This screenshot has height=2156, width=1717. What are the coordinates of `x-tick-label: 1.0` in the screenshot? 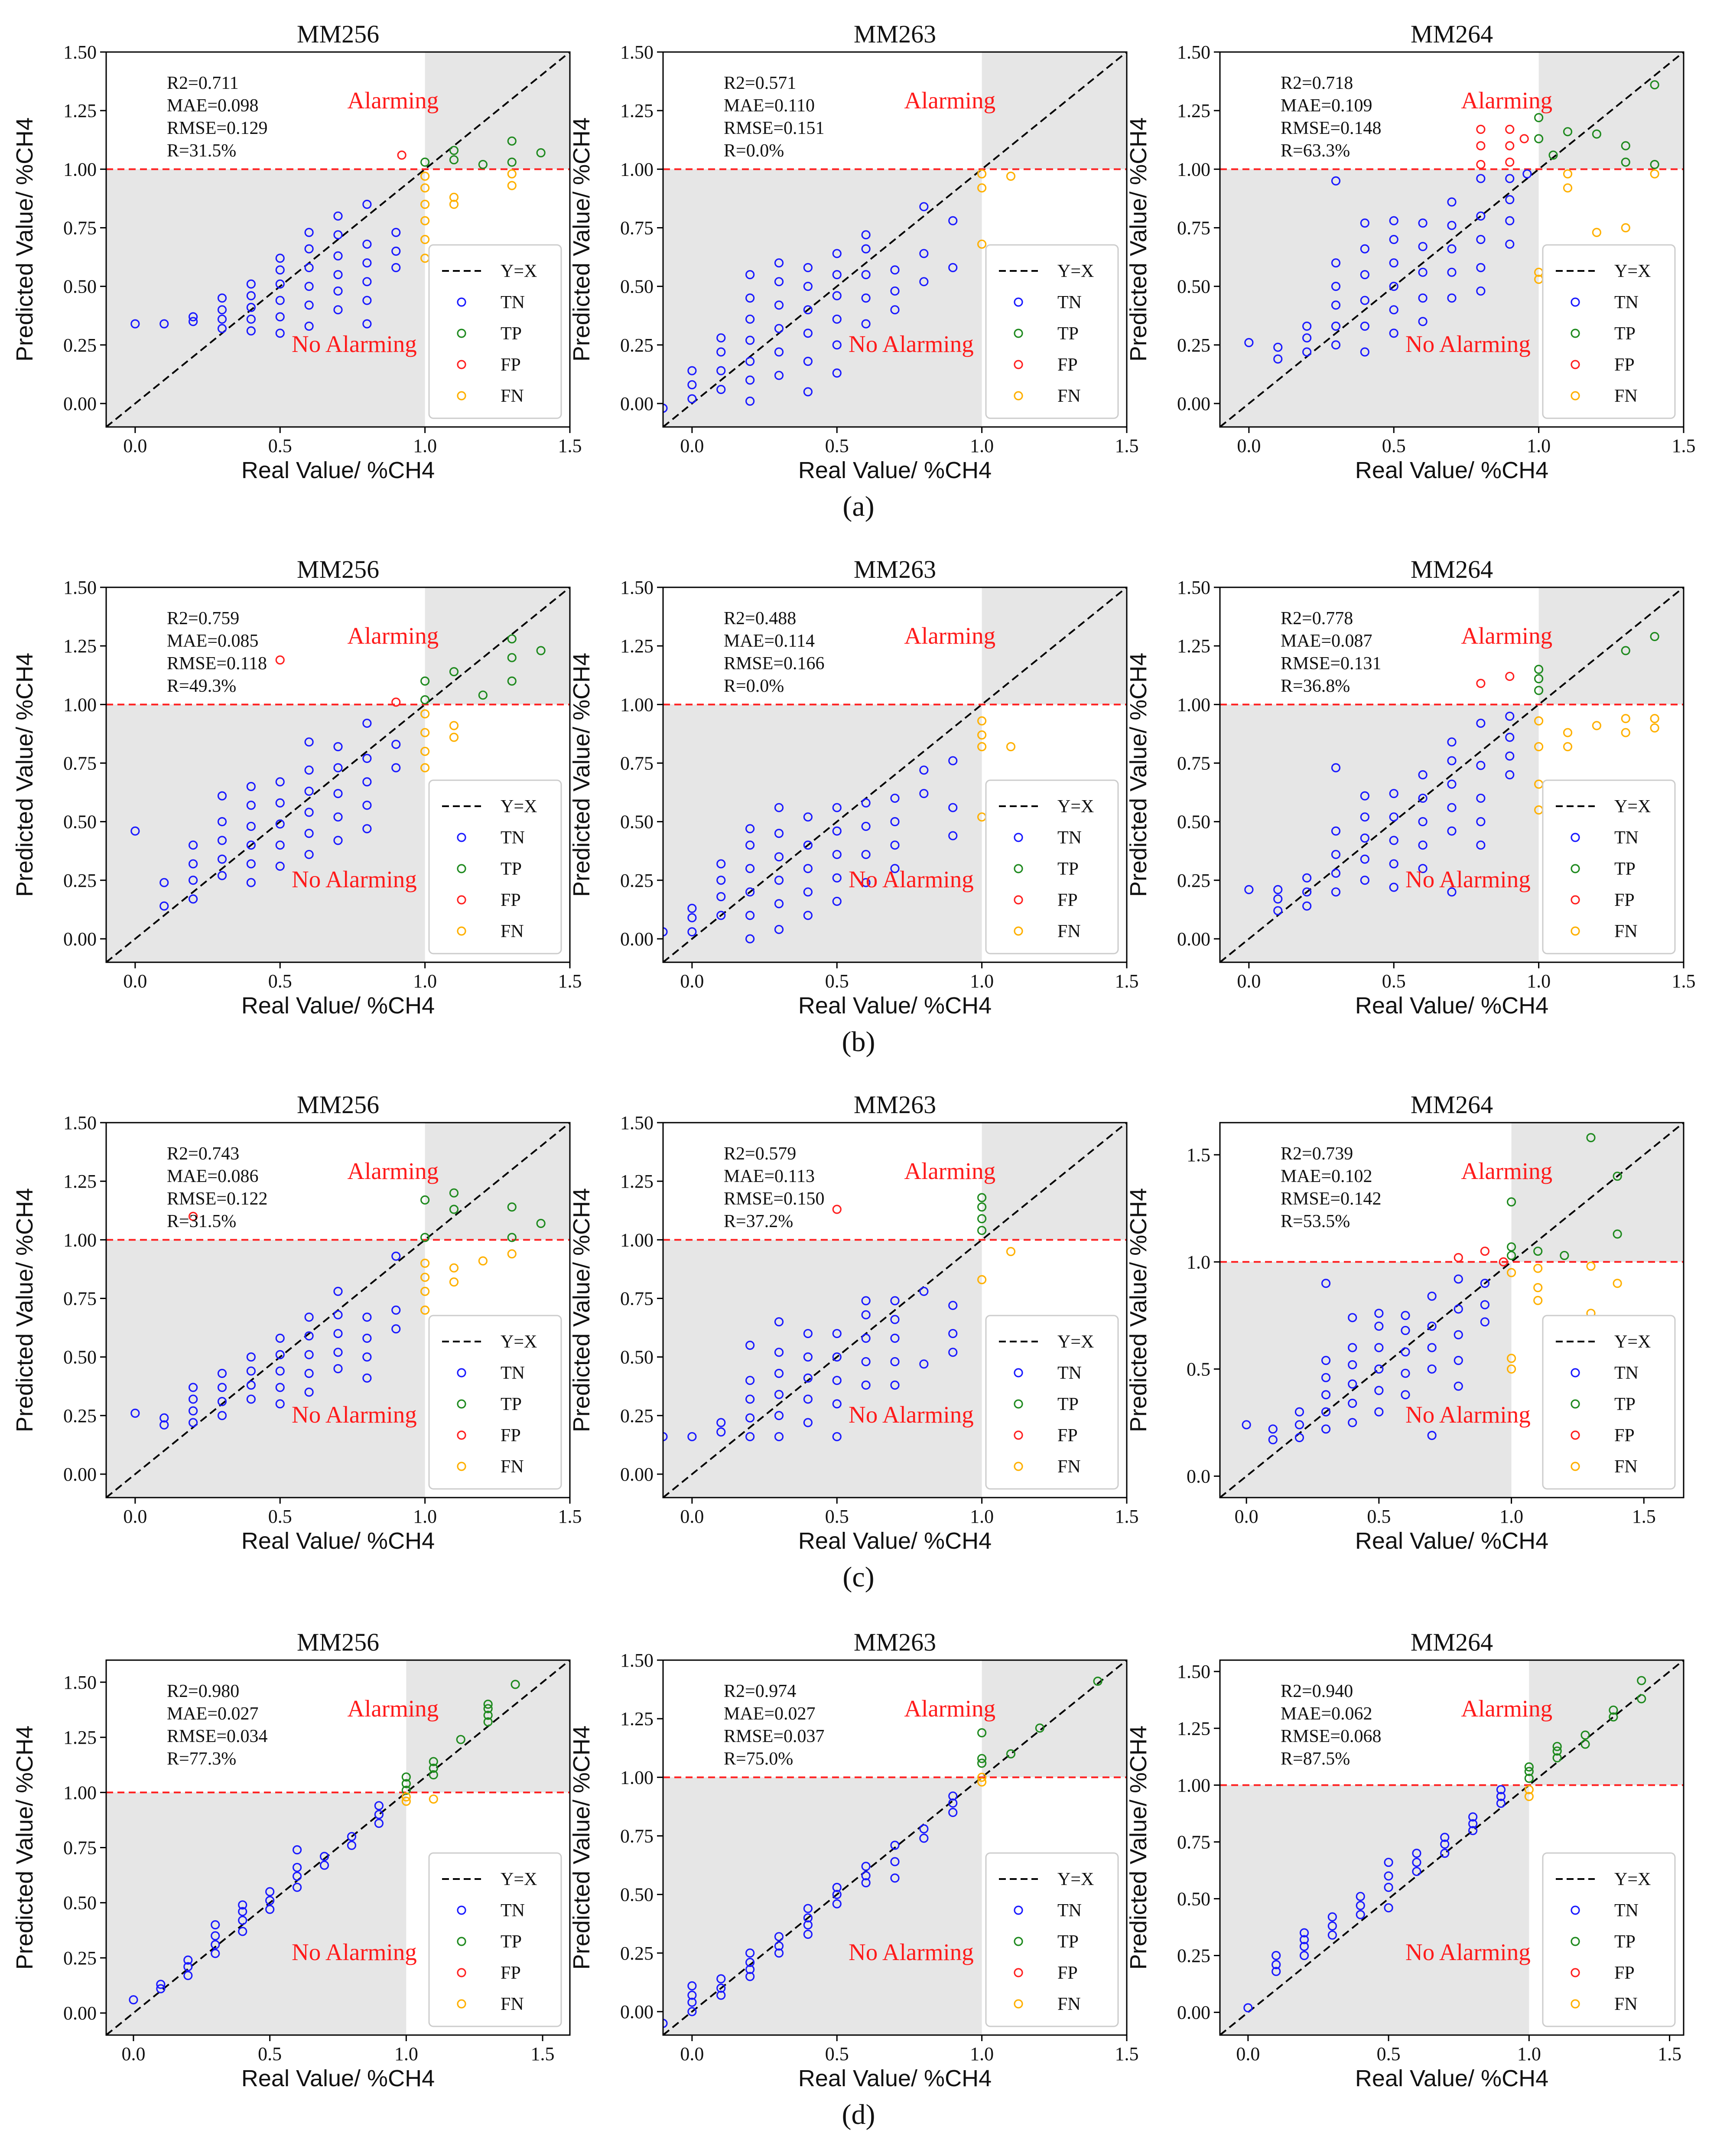 It's located at (1529, 2054).